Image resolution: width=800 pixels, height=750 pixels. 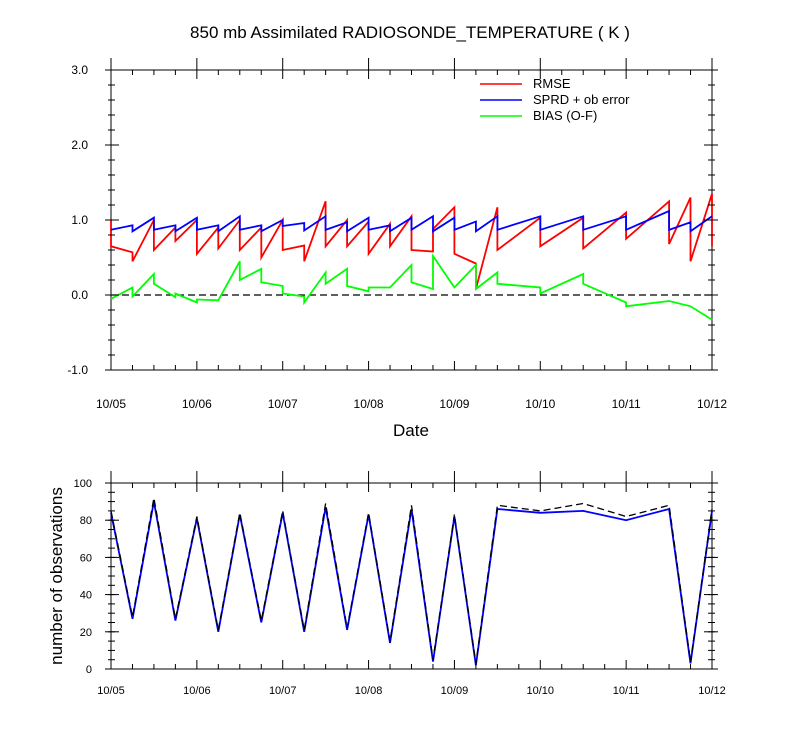 I want to click on y-tick-label: 3.0, so click(x=79, y=70).